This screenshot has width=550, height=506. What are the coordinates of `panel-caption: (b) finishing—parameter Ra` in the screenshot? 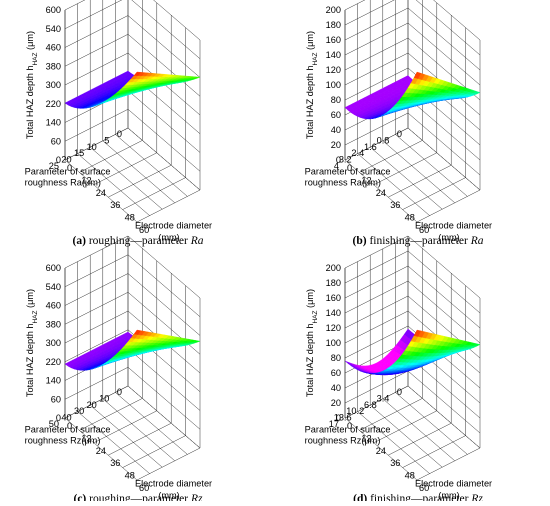 It's located at (418, 241).